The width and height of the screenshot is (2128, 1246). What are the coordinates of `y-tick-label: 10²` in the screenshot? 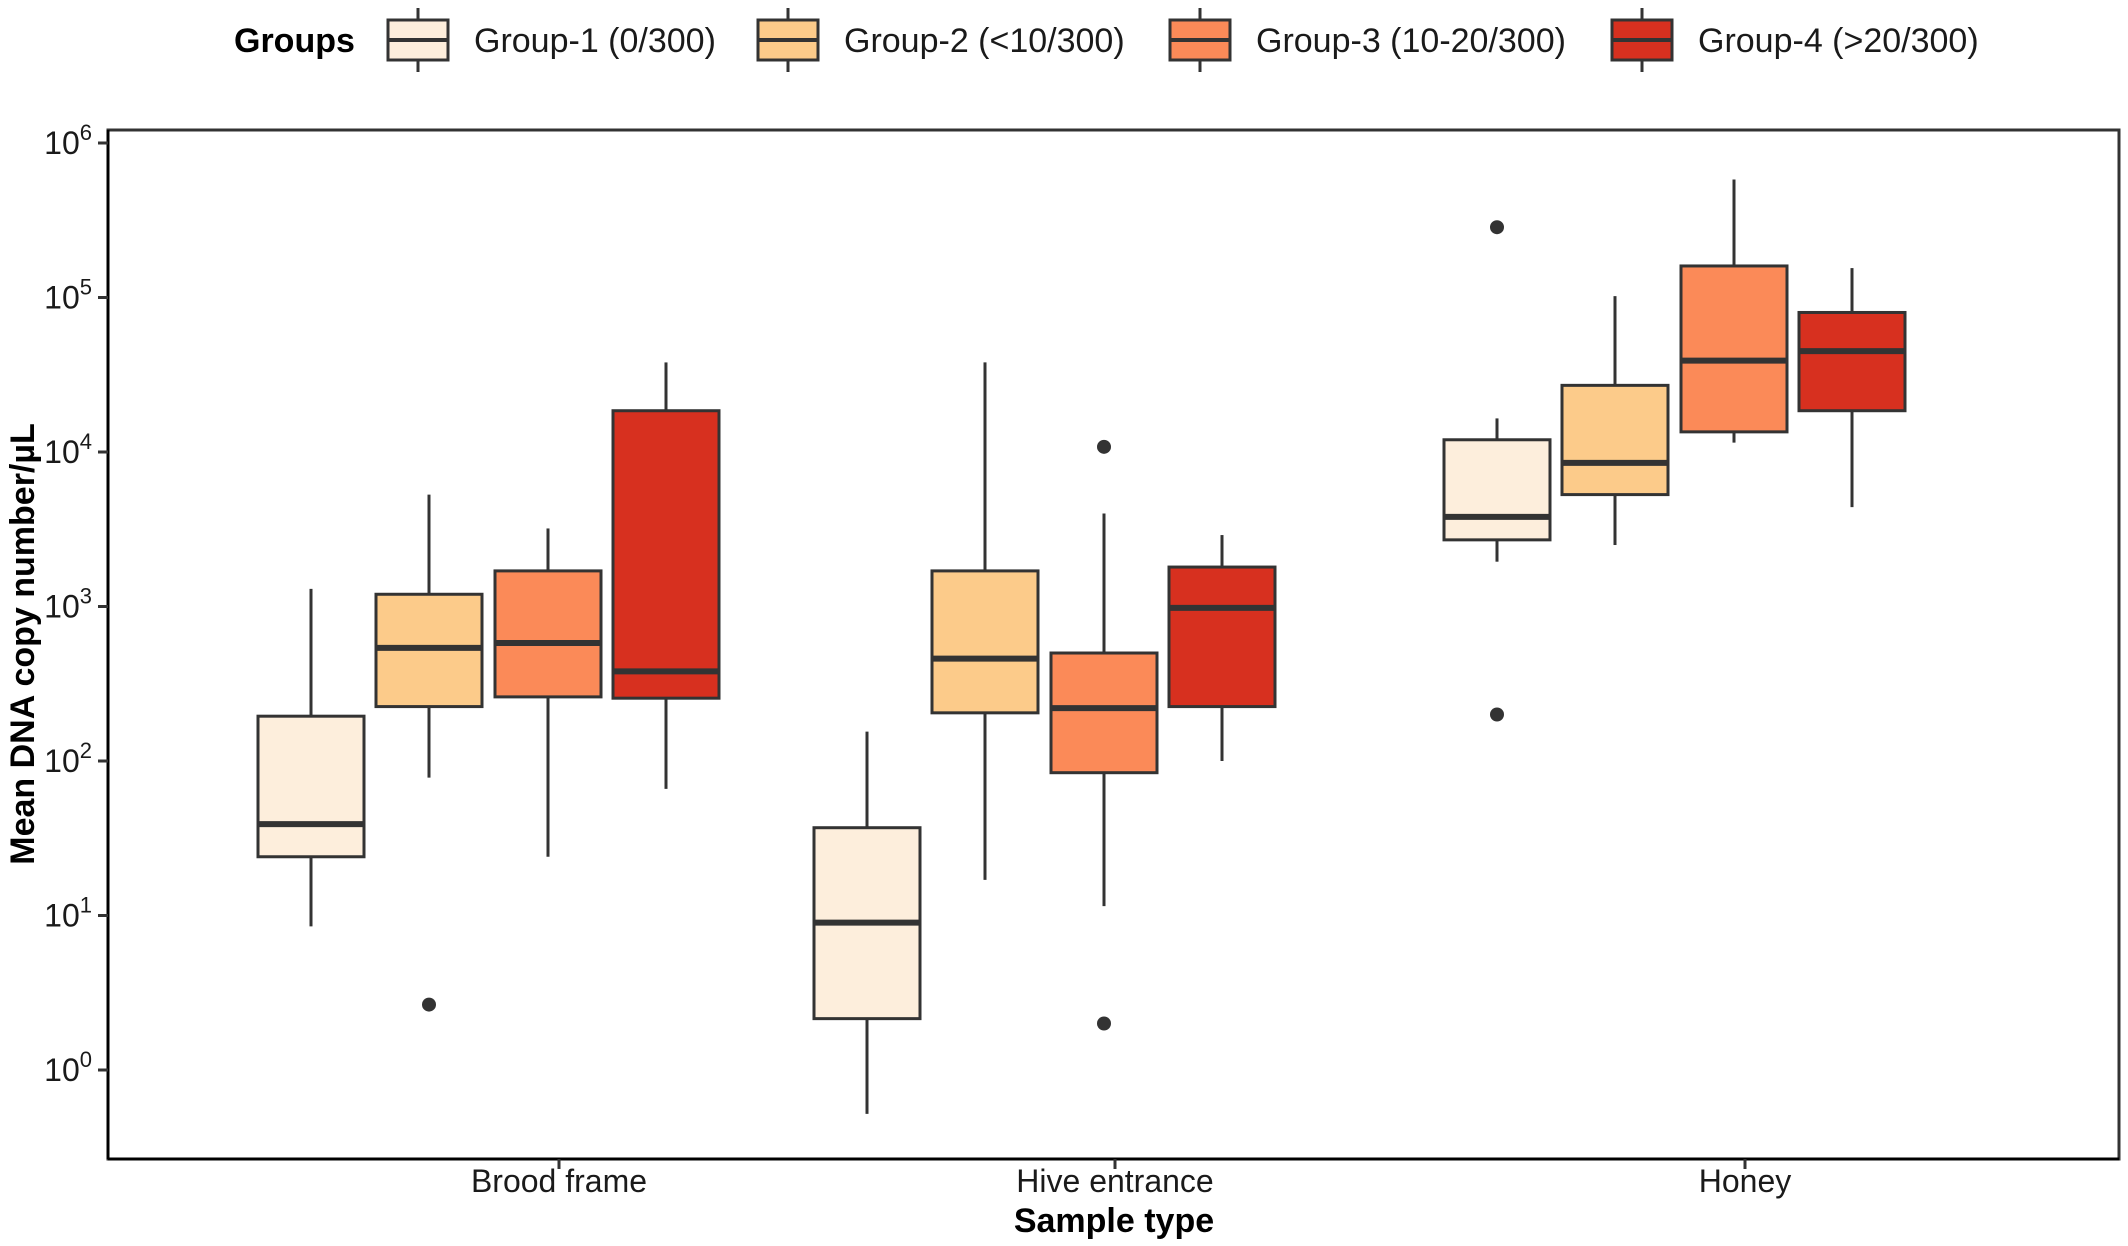 It's located at (68, 758).